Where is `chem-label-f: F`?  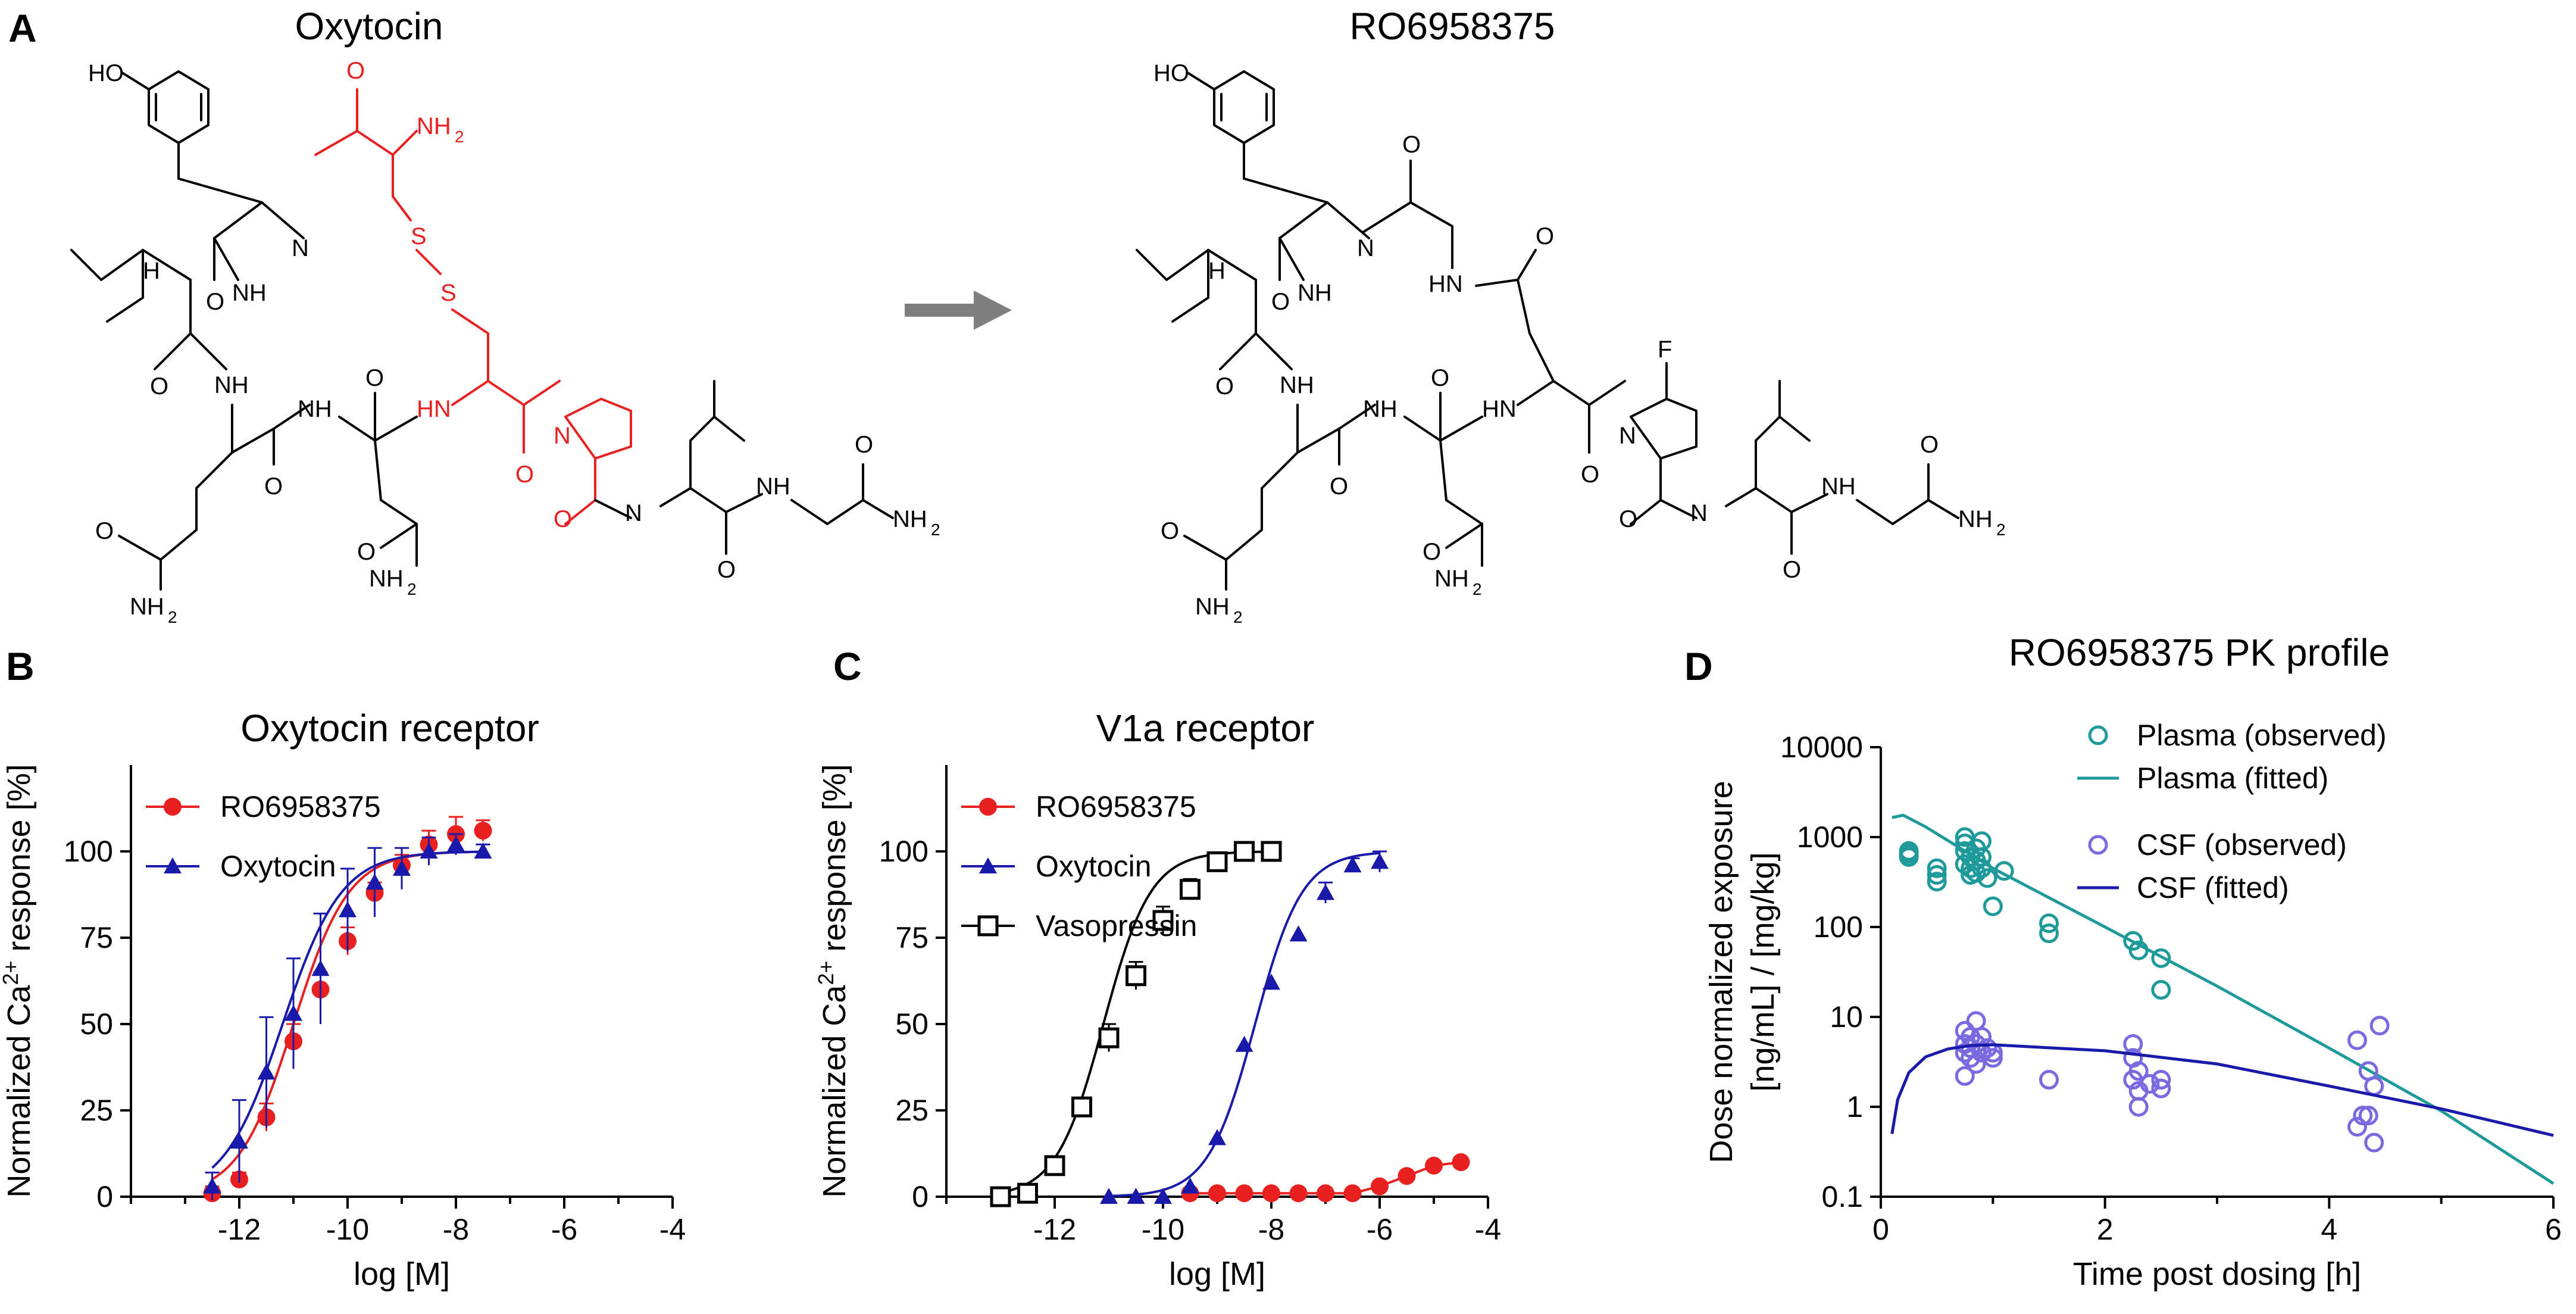
chem-label-f: F is located at coordinates (1665, 349).